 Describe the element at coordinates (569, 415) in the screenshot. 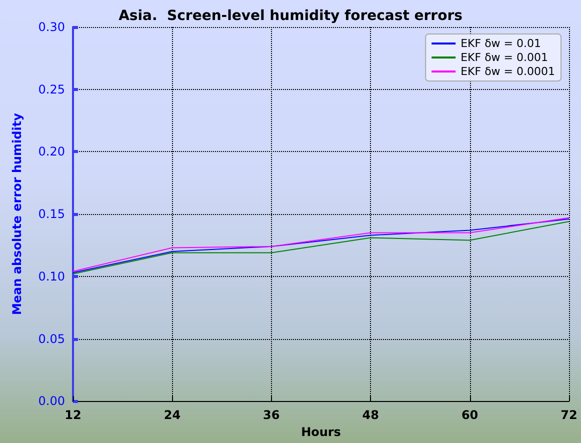

I see `x-tick-label: 72` at that location.